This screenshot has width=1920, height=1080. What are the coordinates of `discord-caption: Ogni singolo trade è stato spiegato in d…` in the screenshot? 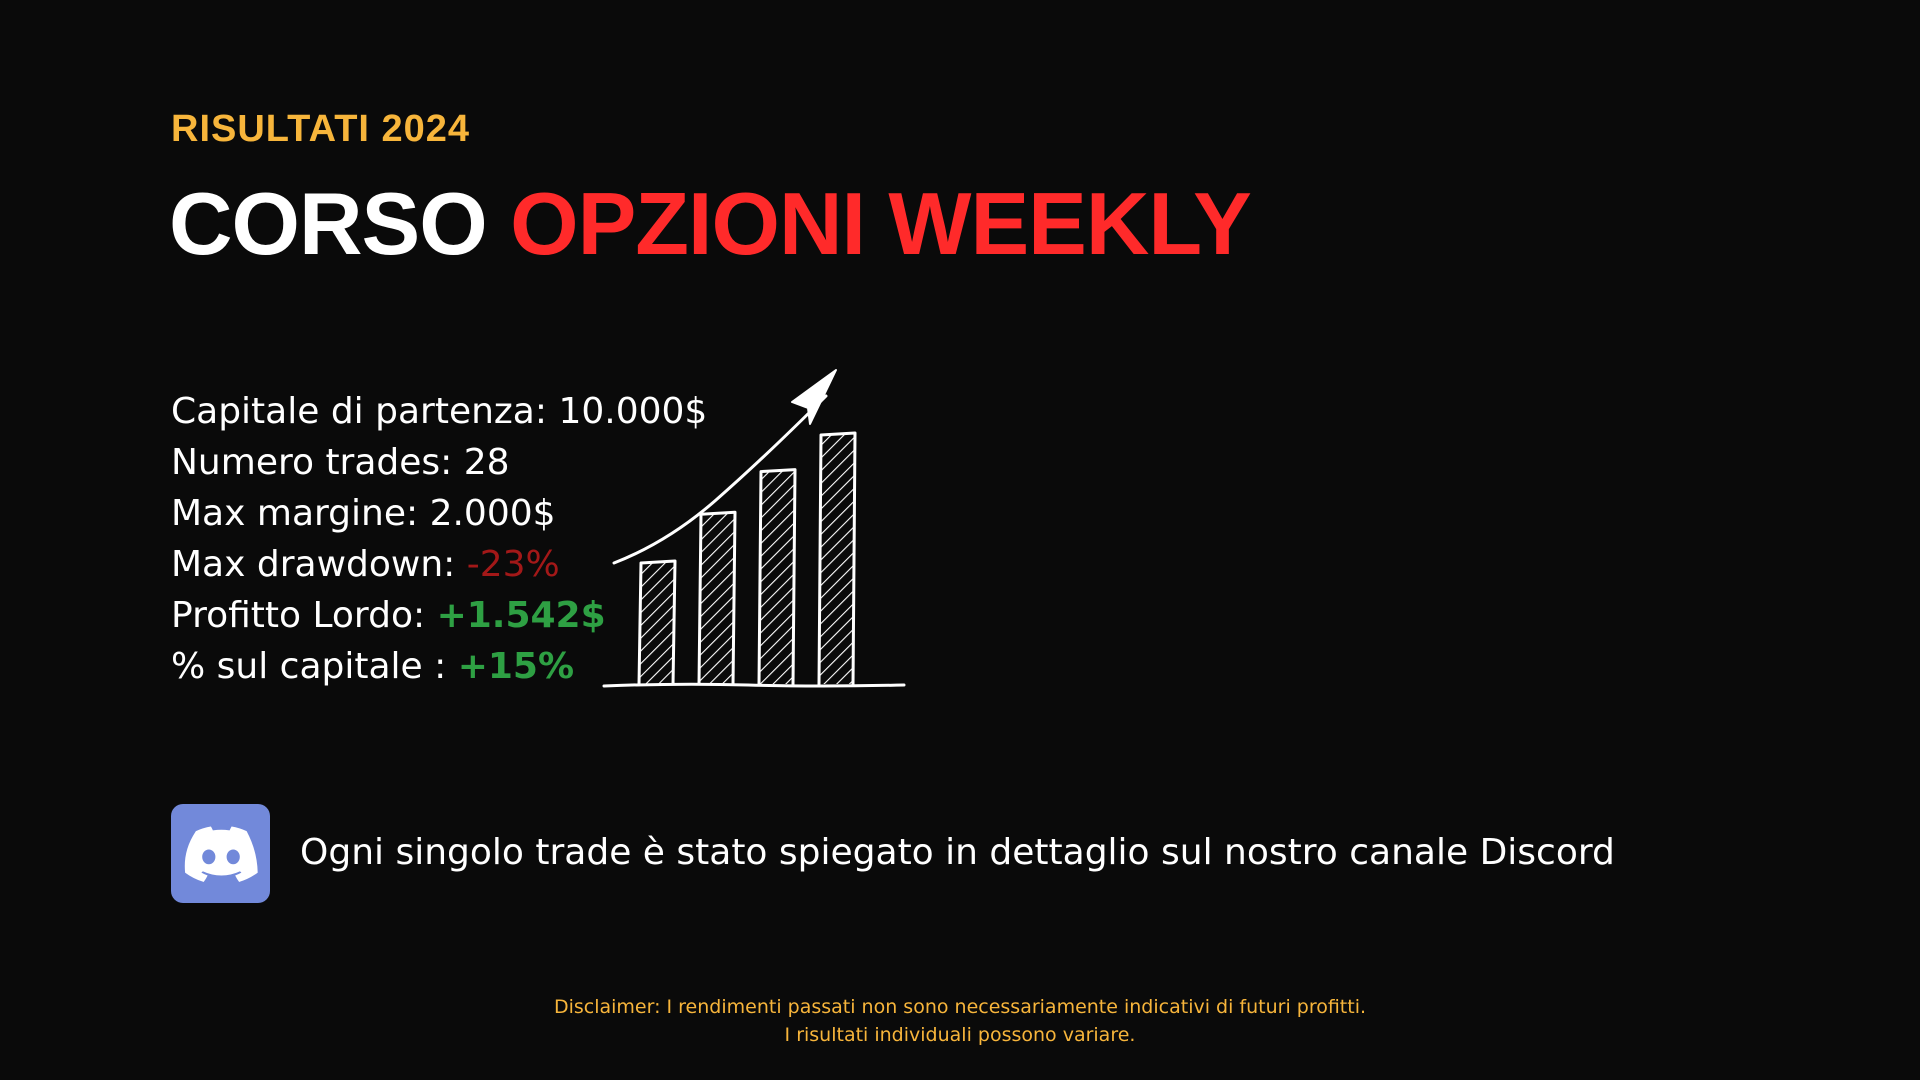 It's located at (957, 852).